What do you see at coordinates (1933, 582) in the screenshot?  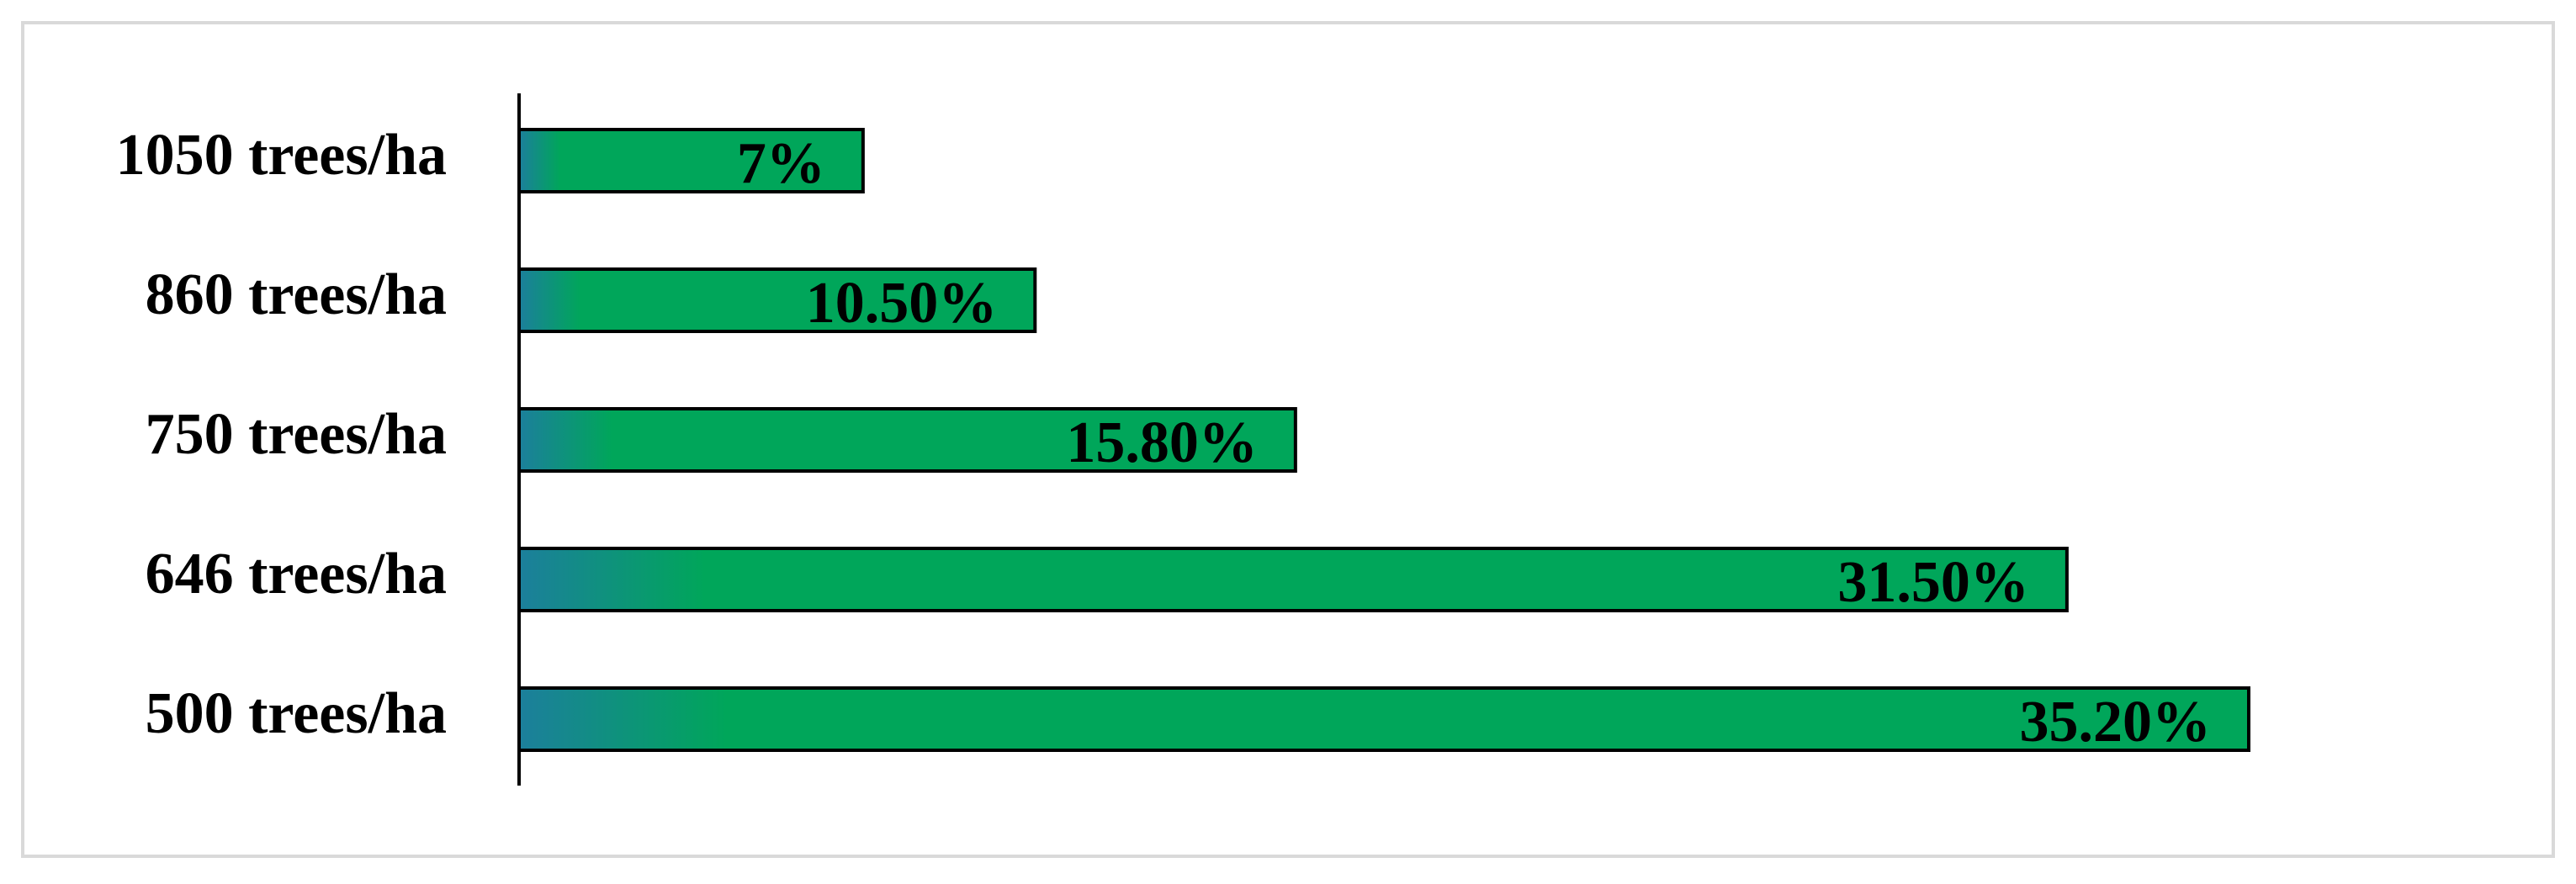 I see `value-label: 31.50%` at bounding box center [1933, 582].